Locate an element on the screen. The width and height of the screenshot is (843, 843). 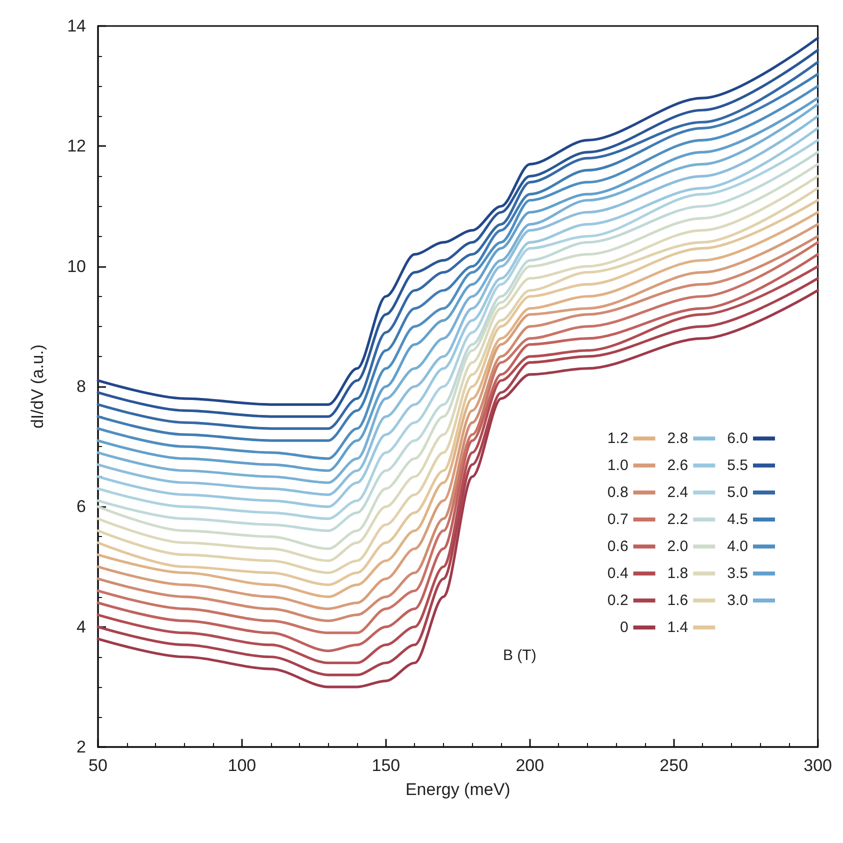
x-tick-label: 300 is located at coordinates (818, 765).